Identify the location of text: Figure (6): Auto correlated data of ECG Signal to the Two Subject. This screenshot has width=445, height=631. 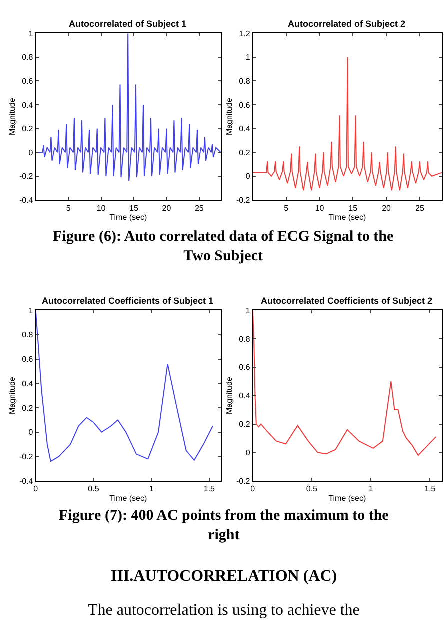
(223, 246).